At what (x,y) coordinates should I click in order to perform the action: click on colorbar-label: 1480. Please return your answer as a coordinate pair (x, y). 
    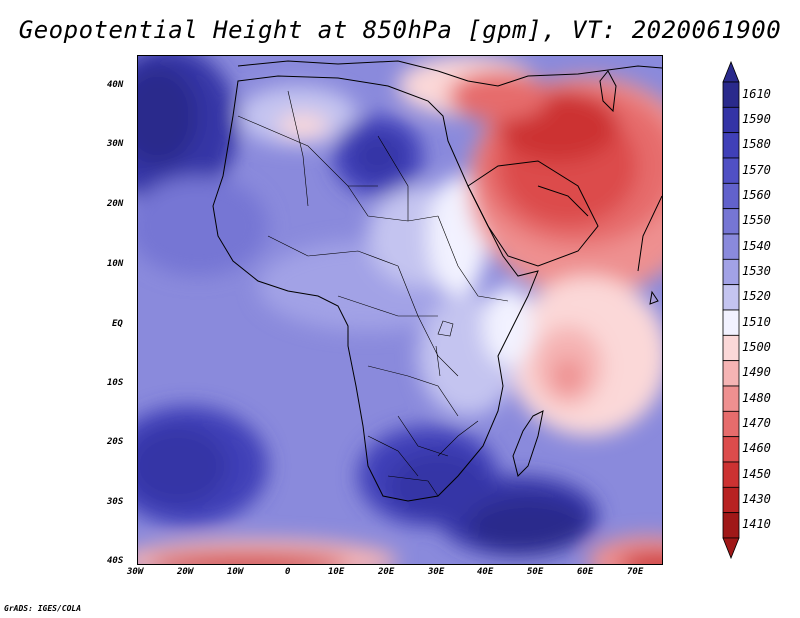
    Looking at the image, I should click on (756, 397).